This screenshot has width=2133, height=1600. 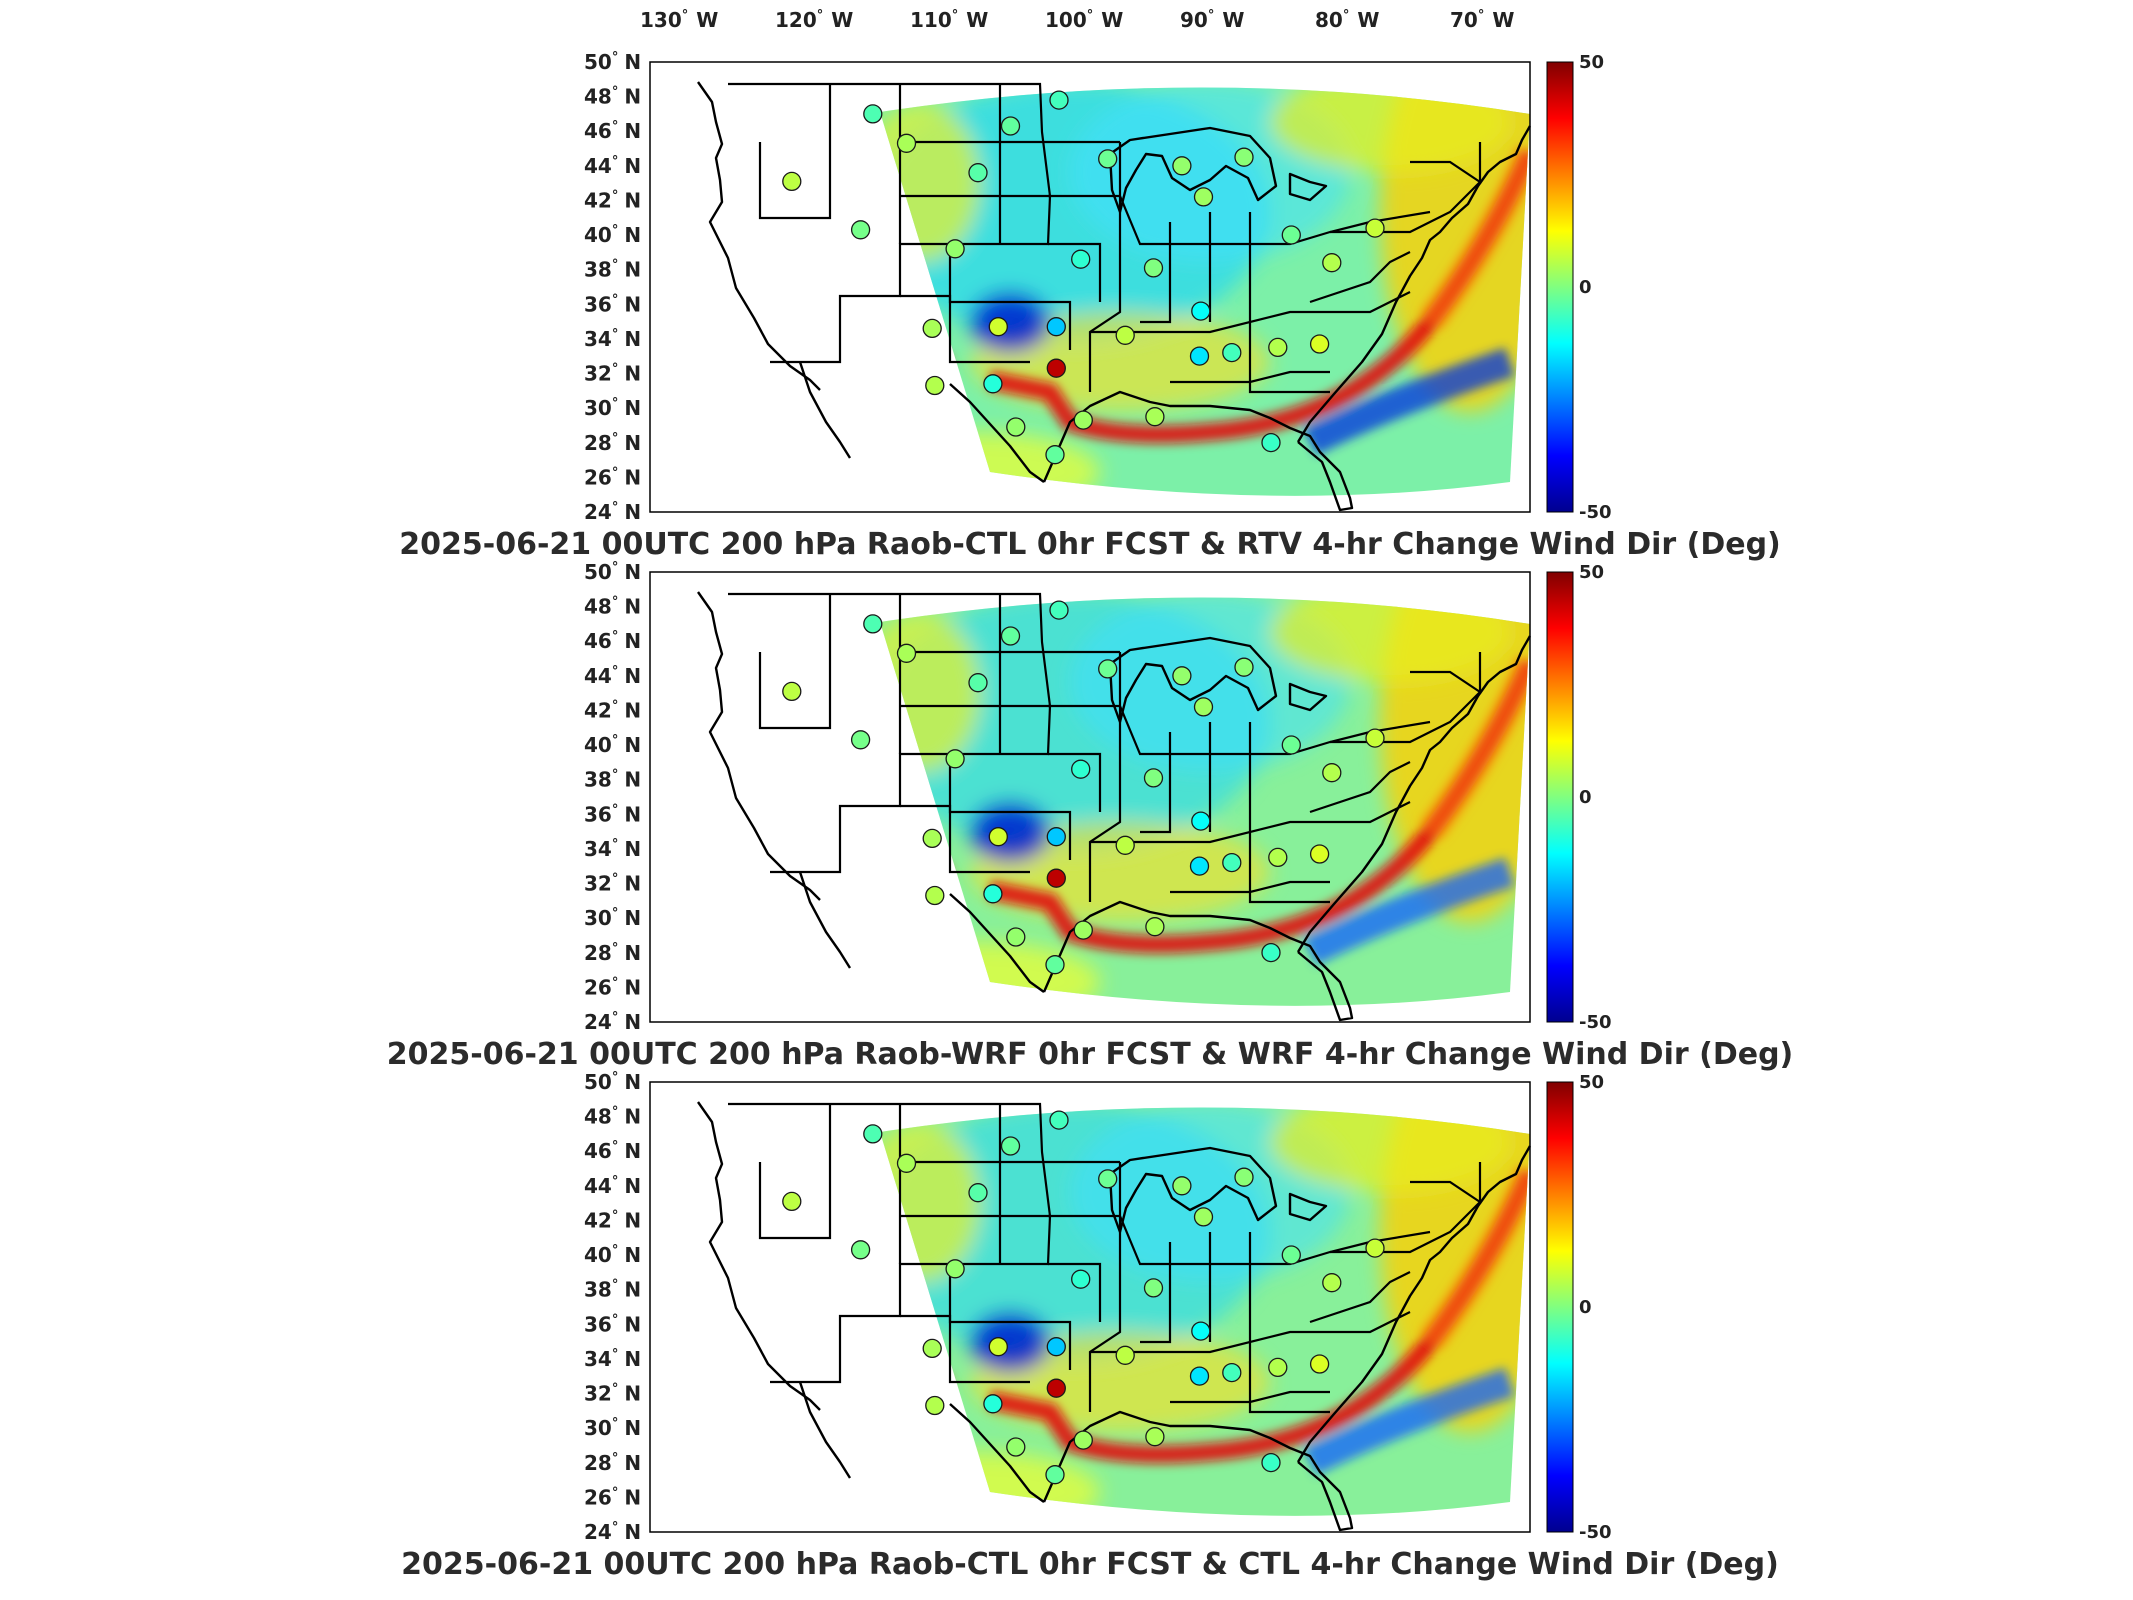 What do you see at coordinates (1083, 1297) in the screenshot?
I see `raob-stations` at bounding box center [1083, 1297].